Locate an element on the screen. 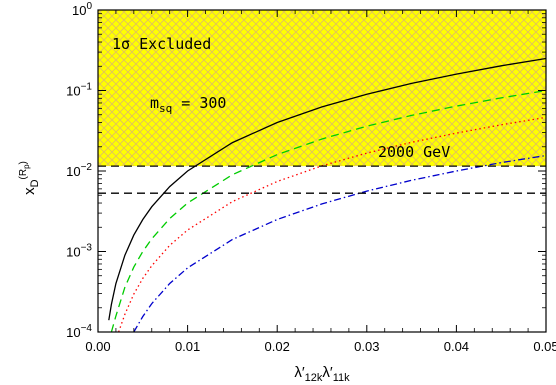 This screenshot has height=385, width=556. reference-line-label: 2000 GeV is located at coordinates (414, 152).